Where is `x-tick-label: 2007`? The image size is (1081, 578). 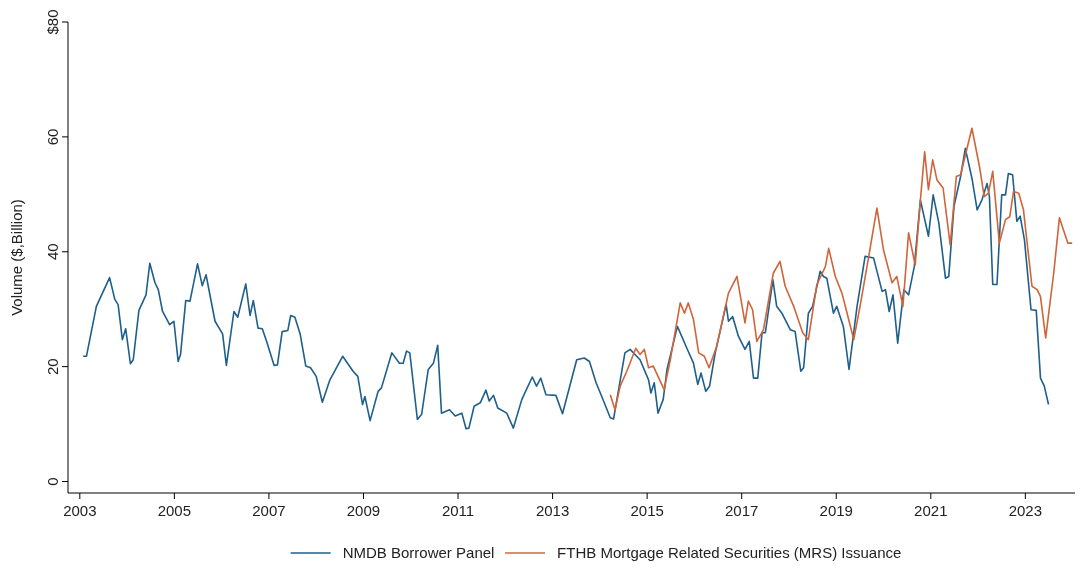
x-tick-label: 2007 is located at coordinates (269, 510).